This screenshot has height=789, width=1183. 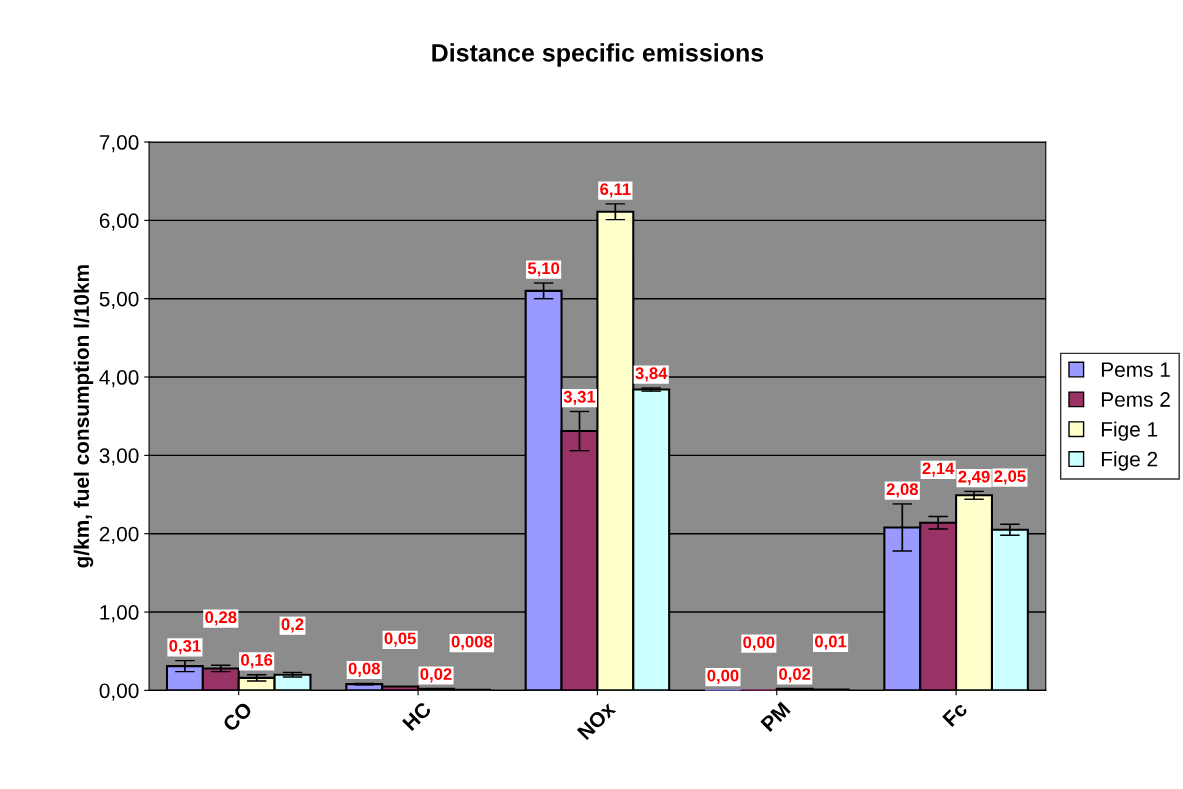 I want to click on data-label: 0,2, so click(x=292, y=625).